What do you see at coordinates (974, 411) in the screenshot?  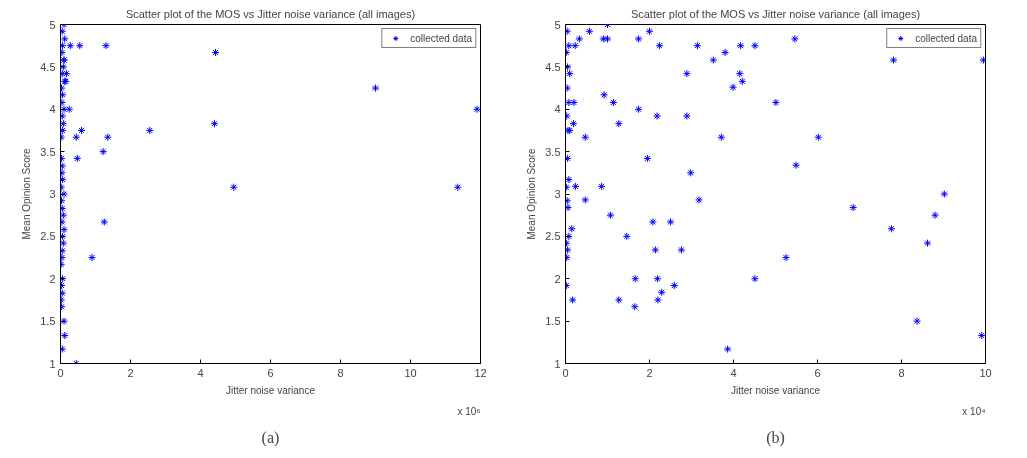 I see `text: x 10⁴` at bounding box center [974, 411].